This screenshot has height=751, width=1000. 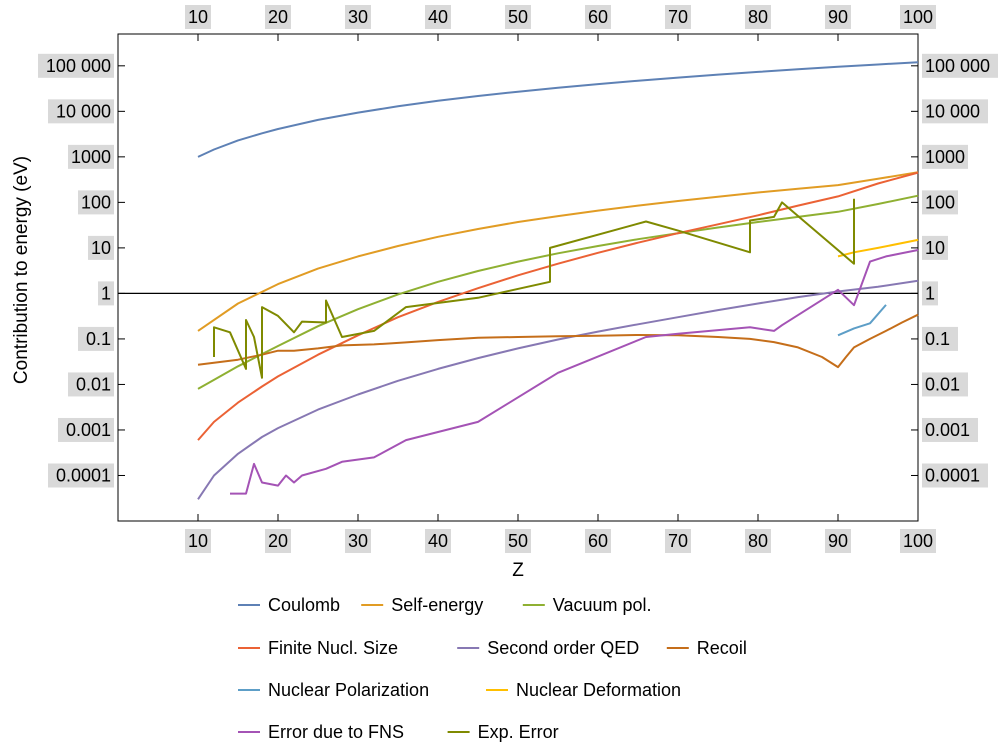 I want to click on y-tick-label-left: 0.01, so click(x=93, y=384).